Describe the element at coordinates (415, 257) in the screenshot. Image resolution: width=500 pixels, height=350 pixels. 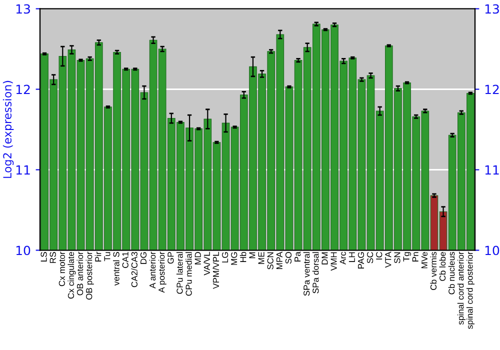
I see `x-tick-label: Pn` at that location.